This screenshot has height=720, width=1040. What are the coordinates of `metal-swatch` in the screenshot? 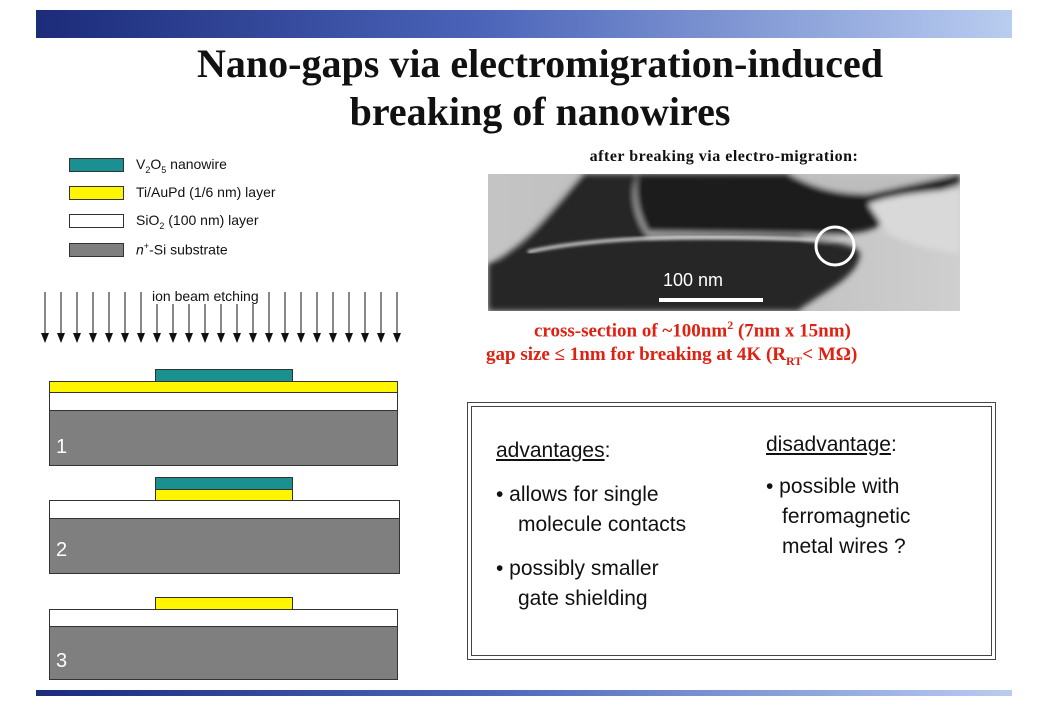 It's located at (96, 193).